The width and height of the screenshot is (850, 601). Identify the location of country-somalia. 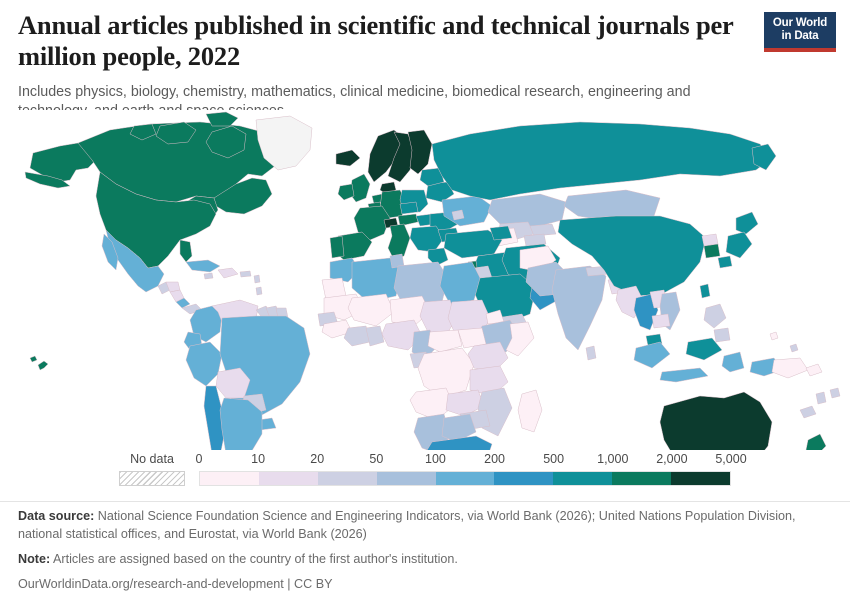
(520, 339).